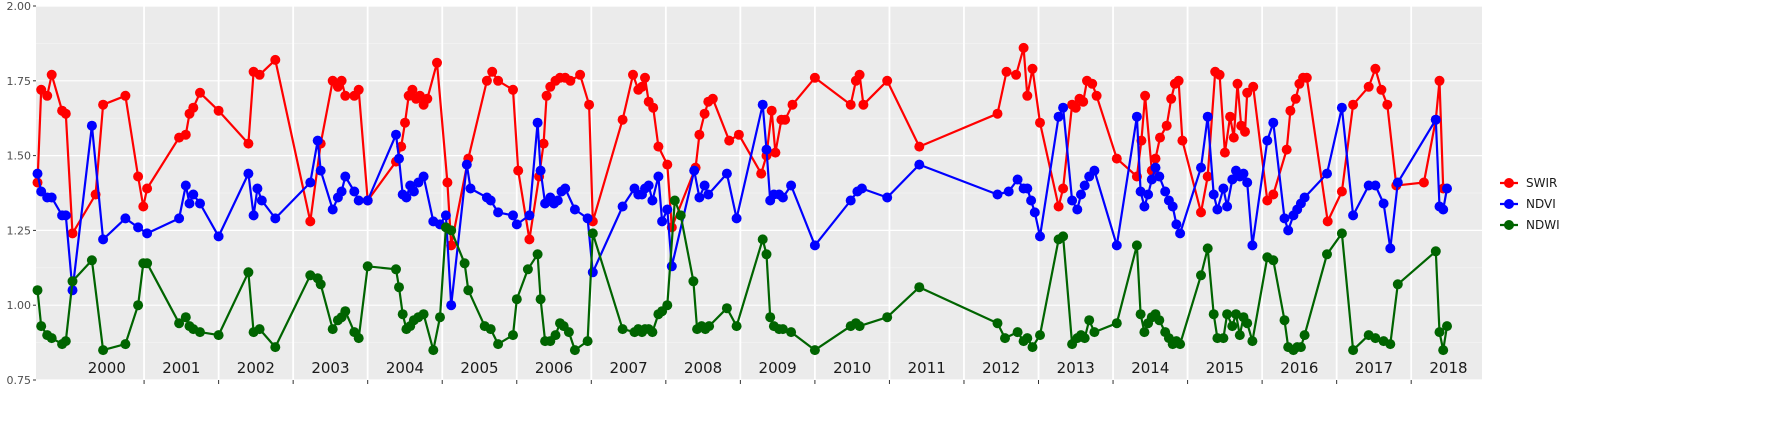 This screenshot has height=442, width=1773. I want to click on year-label: 2006, so click(554, 368).